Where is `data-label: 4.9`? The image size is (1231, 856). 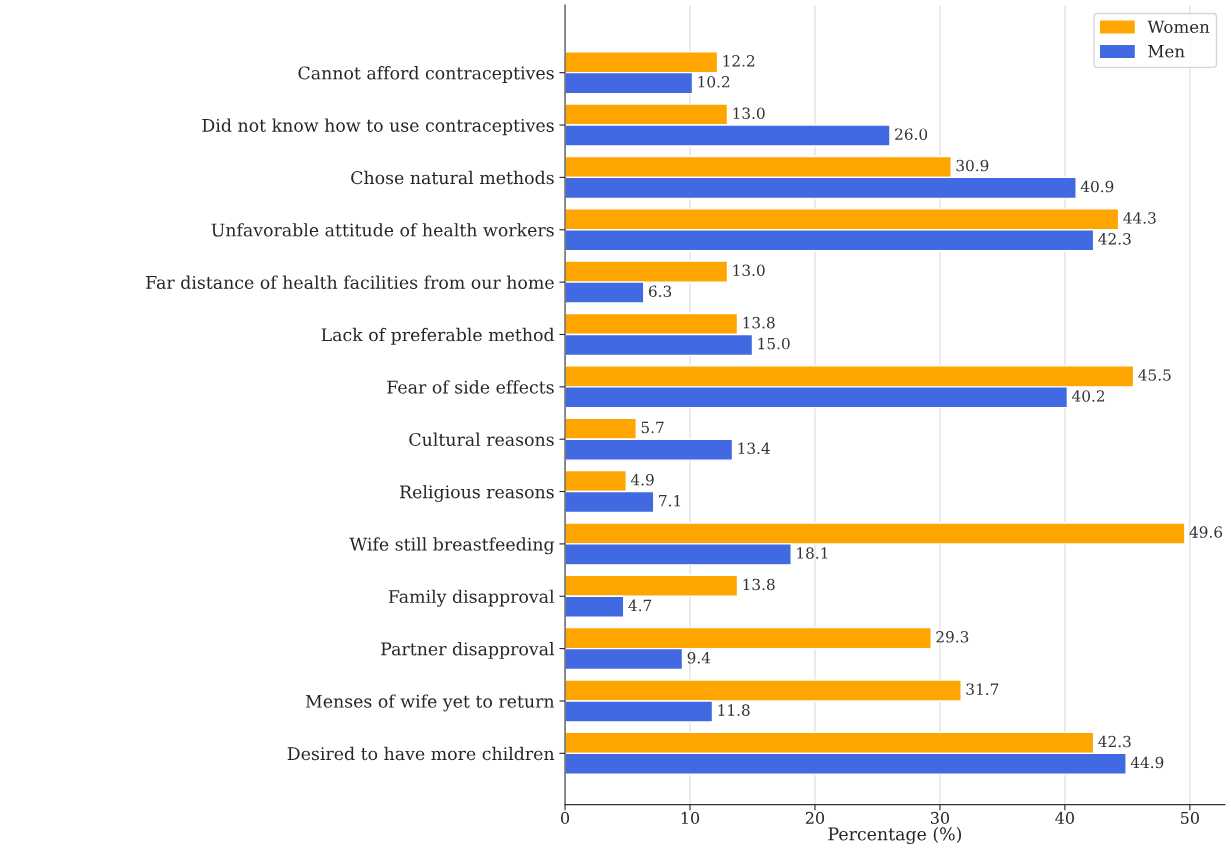
data-label: 4.9 is located at coordinates (642, 479).